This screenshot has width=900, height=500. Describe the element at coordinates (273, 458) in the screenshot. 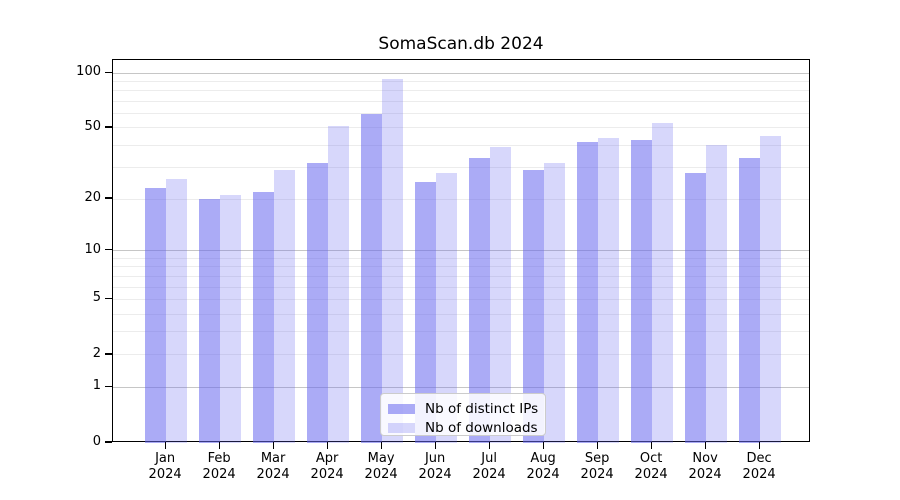

I see `x-tick-month: Mar` at that location.